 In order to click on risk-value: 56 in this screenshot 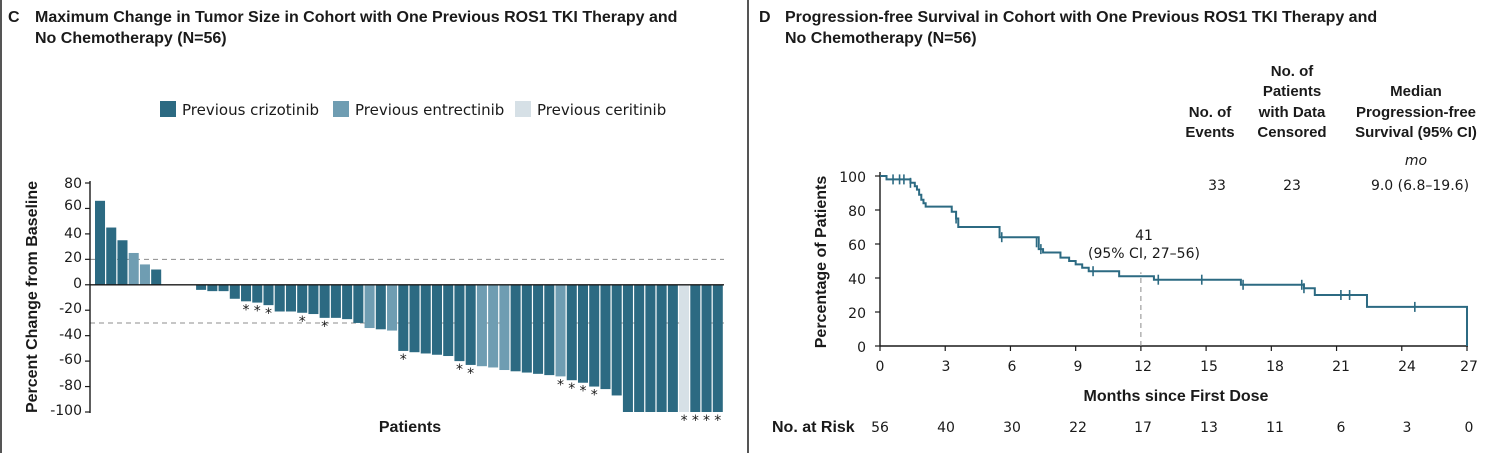, I will do `click(880, 428)`.